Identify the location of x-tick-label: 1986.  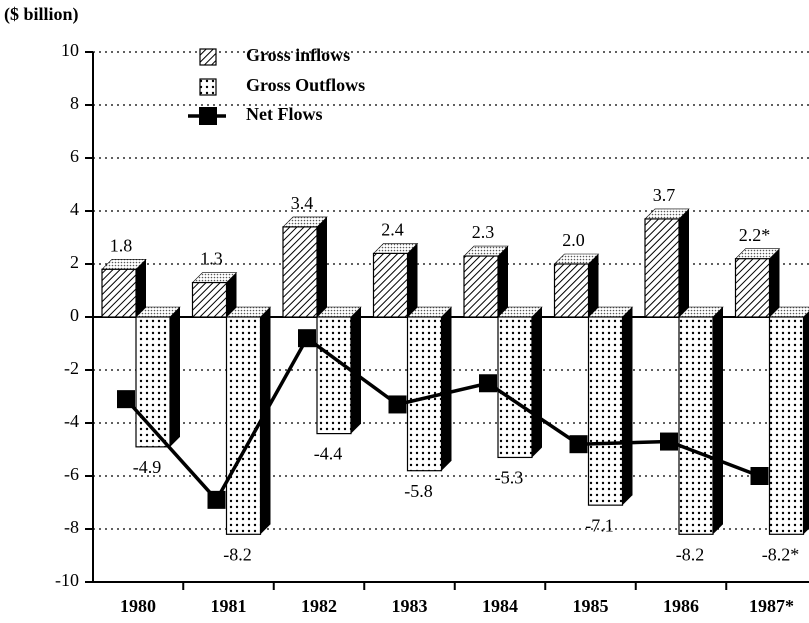
(681, 606).